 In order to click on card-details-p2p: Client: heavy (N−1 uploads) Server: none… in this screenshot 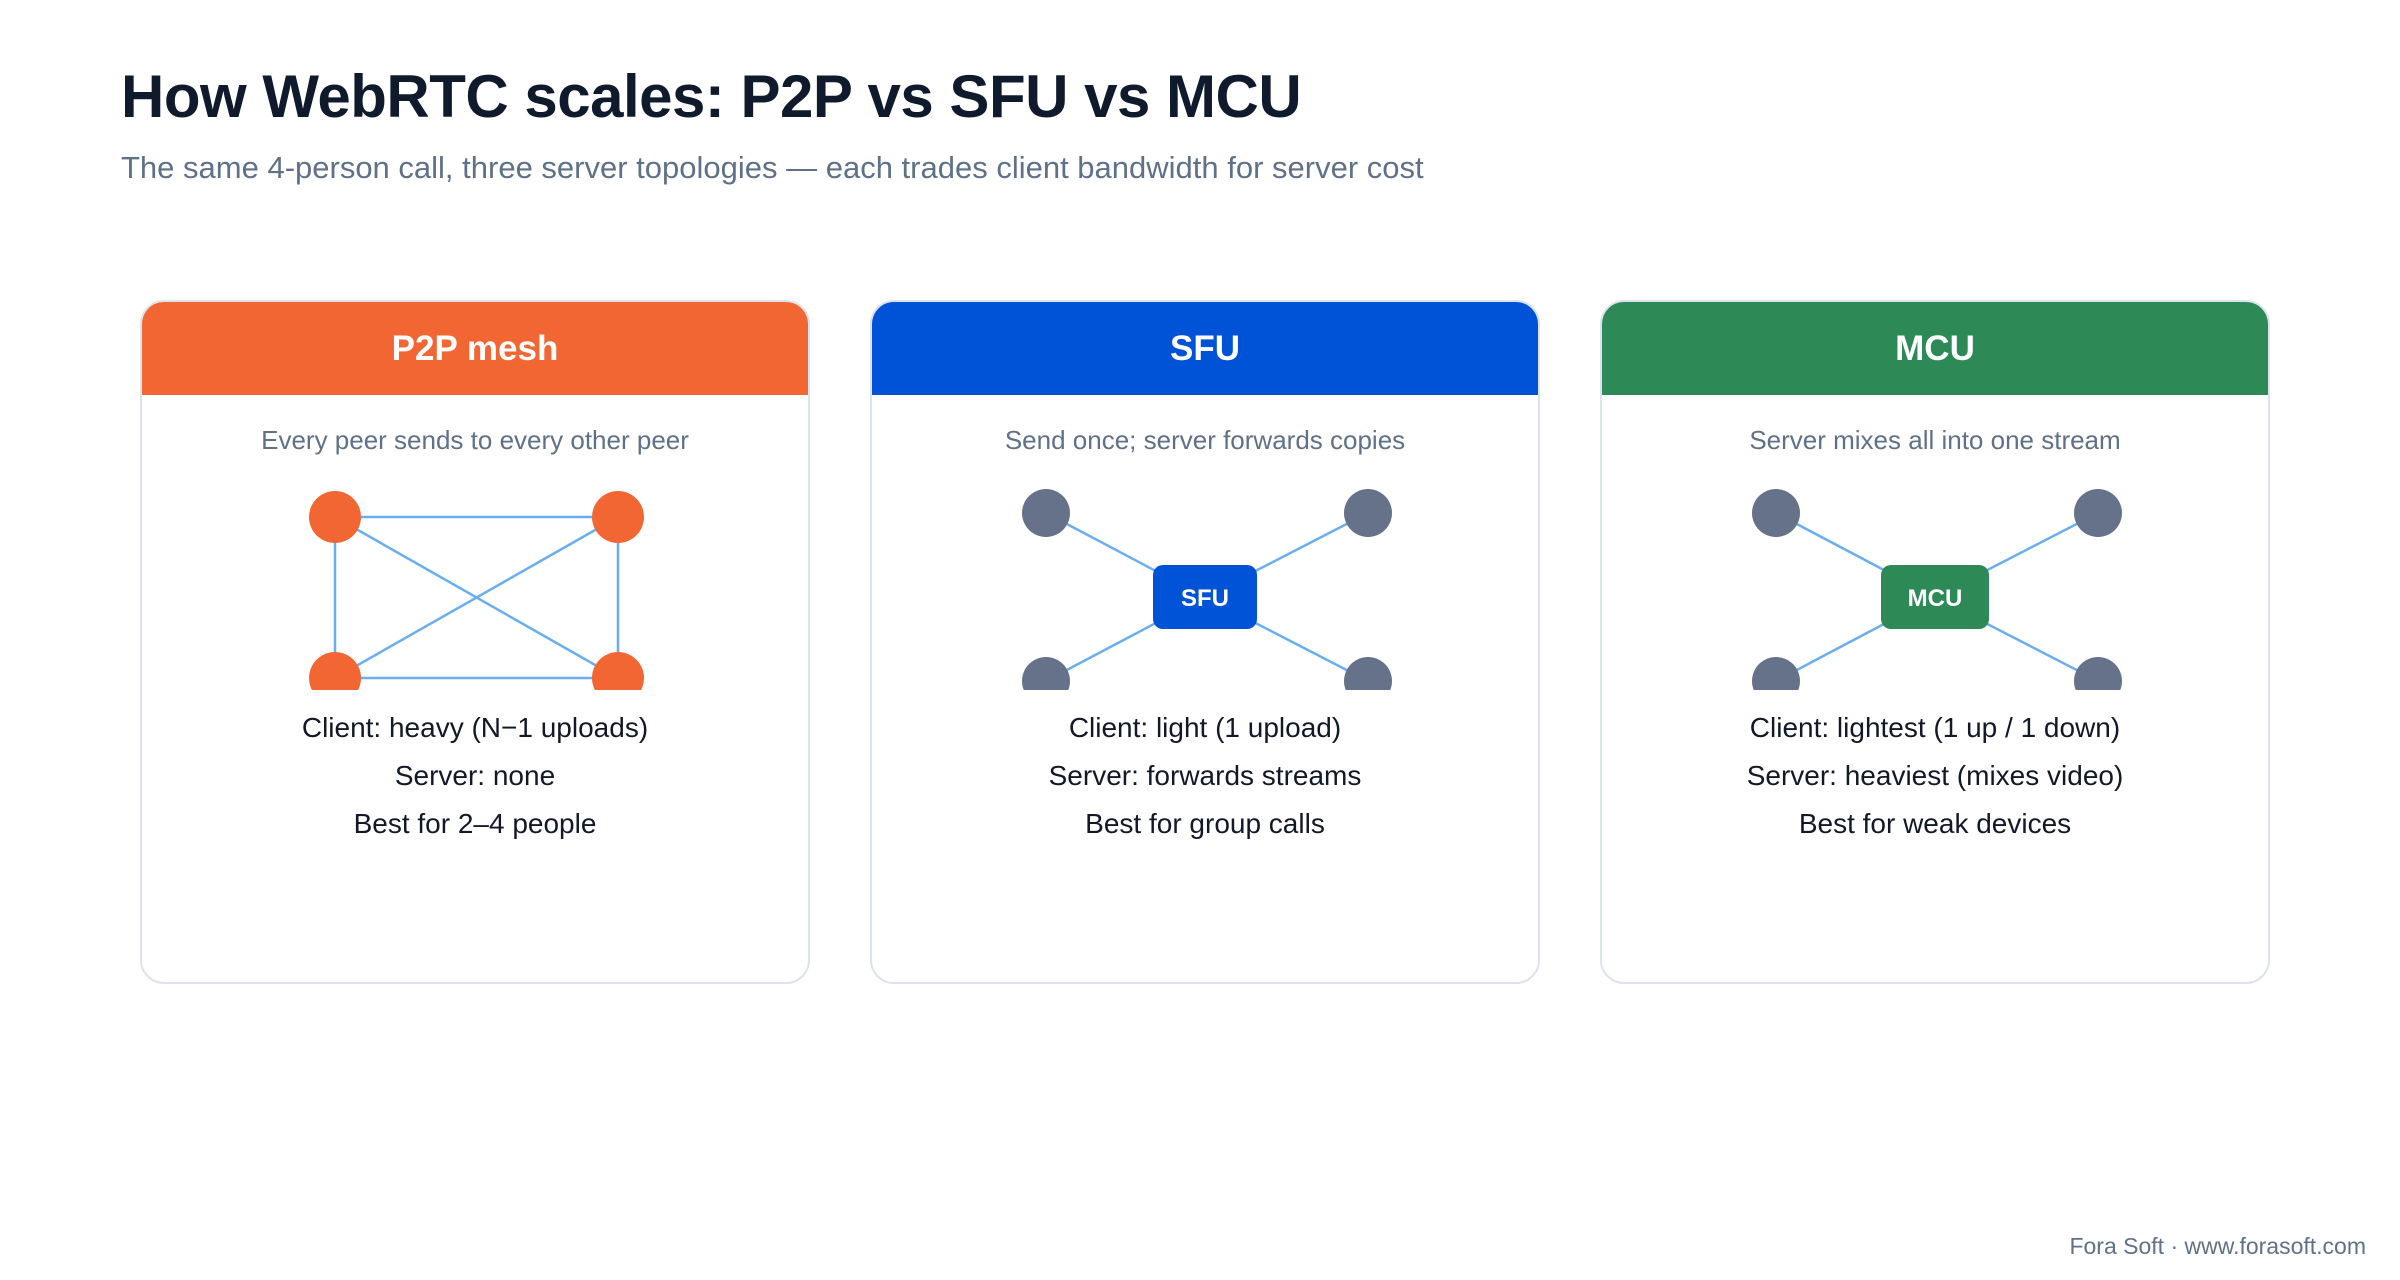, I will do `click(475, 776)`.